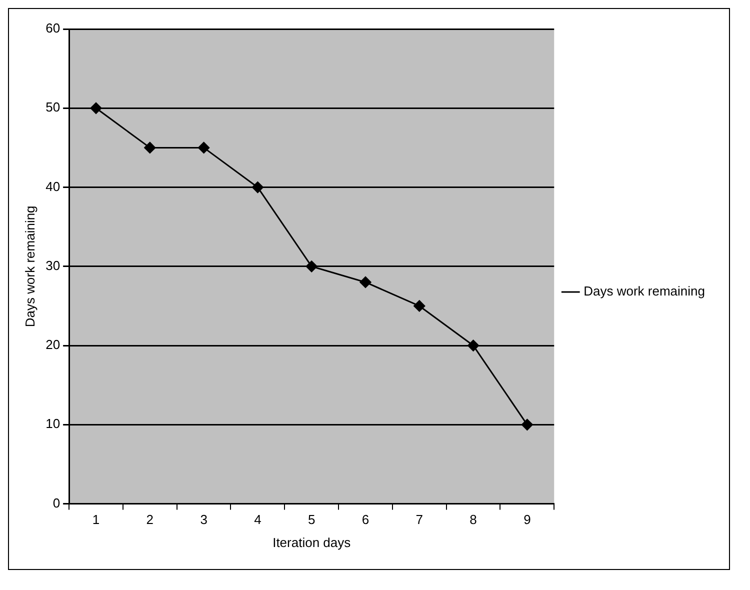  What do you see at coordinates (30, 267) in the screenshot?
I see `y-axis-title: Days work remaining` at bounding box center [30, 267].